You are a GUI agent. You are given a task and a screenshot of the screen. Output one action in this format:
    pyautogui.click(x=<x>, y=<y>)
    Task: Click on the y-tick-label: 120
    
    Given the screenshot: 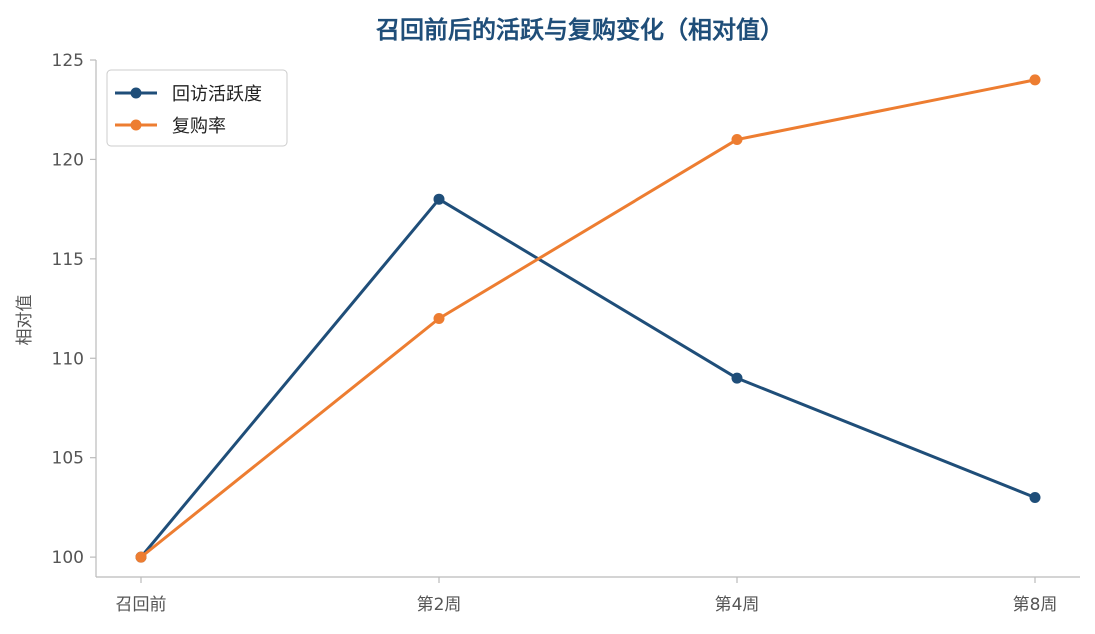 What is the action you would take?
    pyautogui.click(x=68, y=160)
    